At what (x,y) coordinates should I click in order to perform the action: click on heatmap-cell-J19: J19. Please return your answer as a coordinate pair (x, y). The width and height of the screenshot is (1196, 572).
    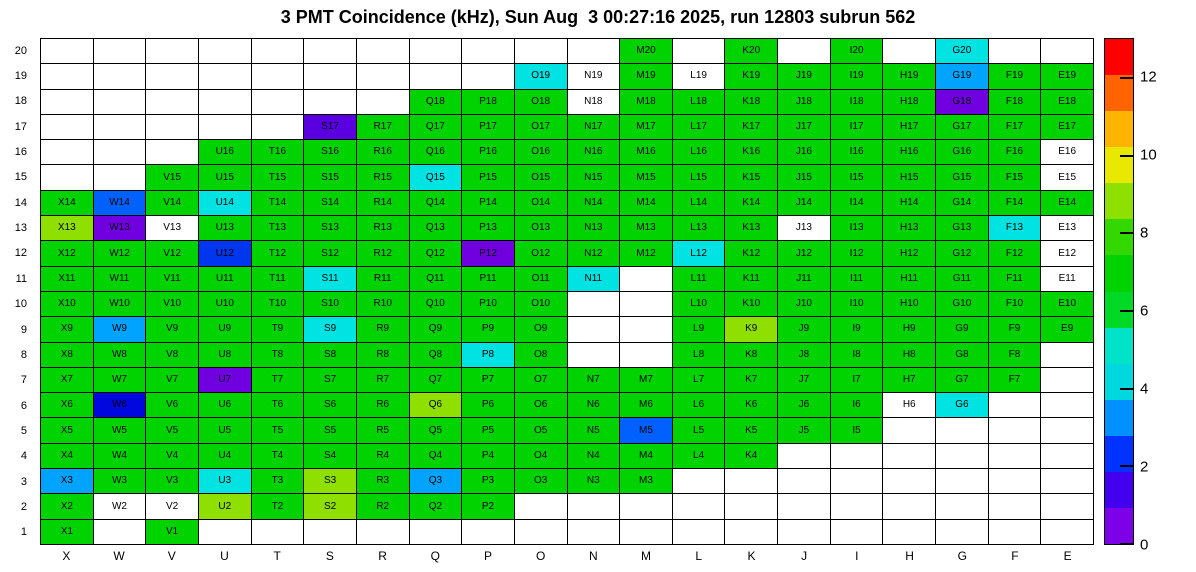
    Looking at the image, I should click on (804, 76).